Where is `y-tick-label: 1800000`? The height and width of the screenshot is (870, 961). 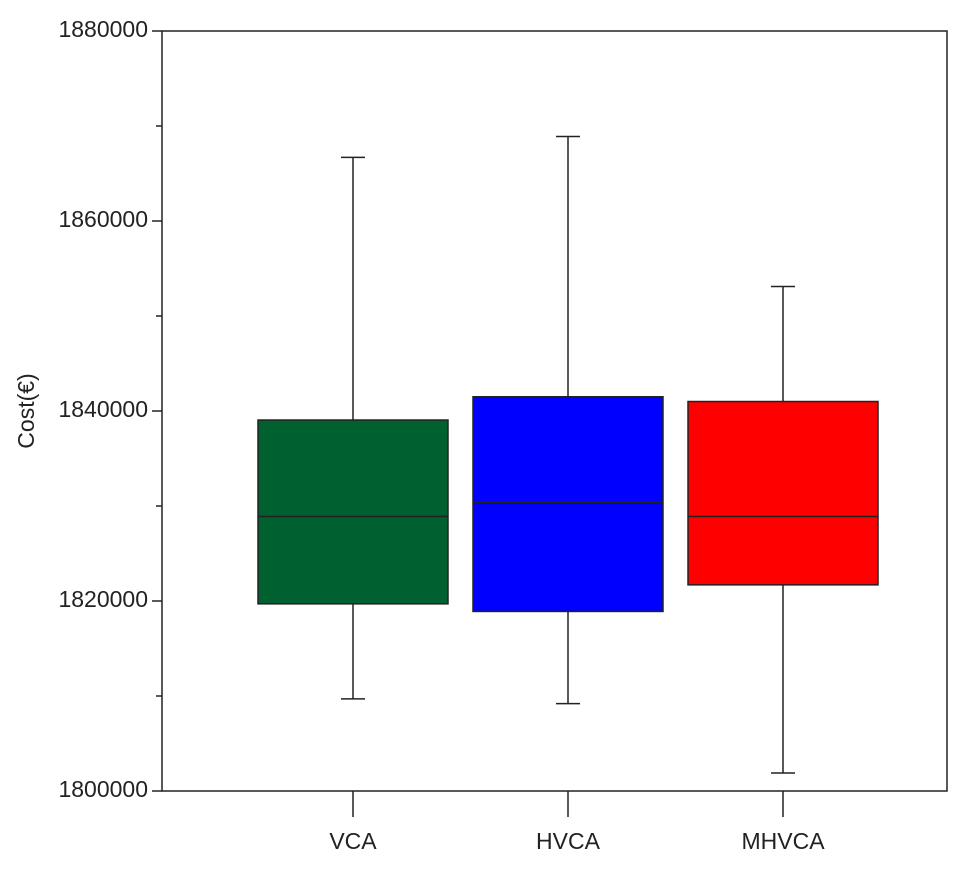
y-tick-label: 1800000 is located at coordinates (103, 789).